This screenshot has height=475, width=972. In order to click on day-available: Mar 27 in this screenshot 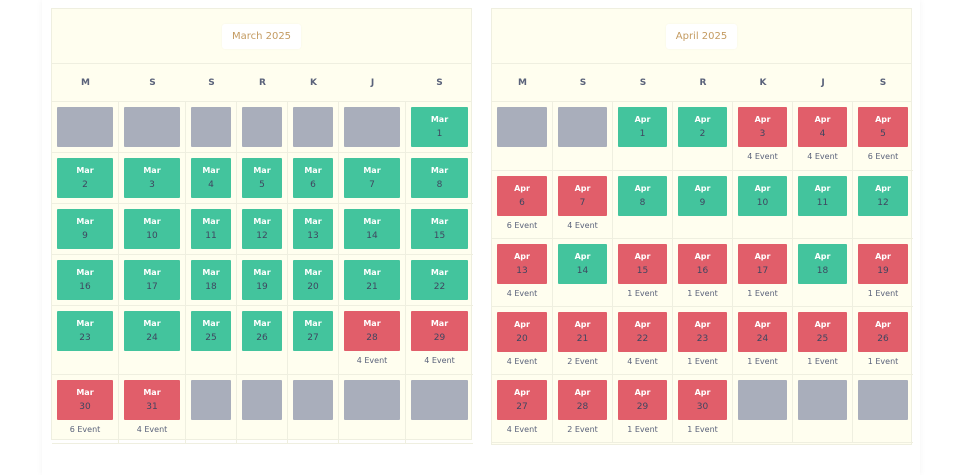, I will do `click(313, 331)`.